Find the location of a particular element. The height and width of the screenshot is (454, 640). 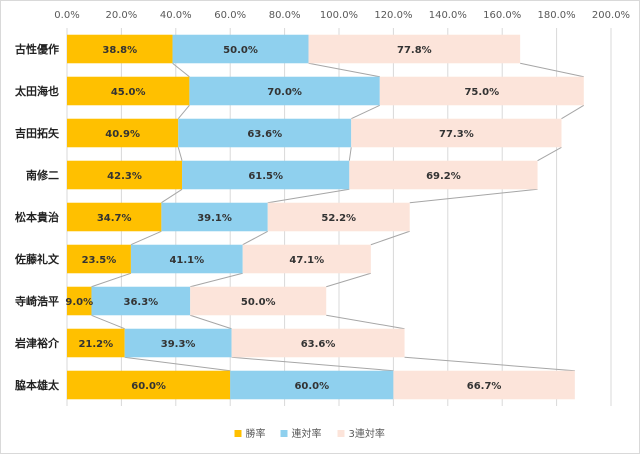

x-tick-label: 20.0% is located at coordinates (122, 15).